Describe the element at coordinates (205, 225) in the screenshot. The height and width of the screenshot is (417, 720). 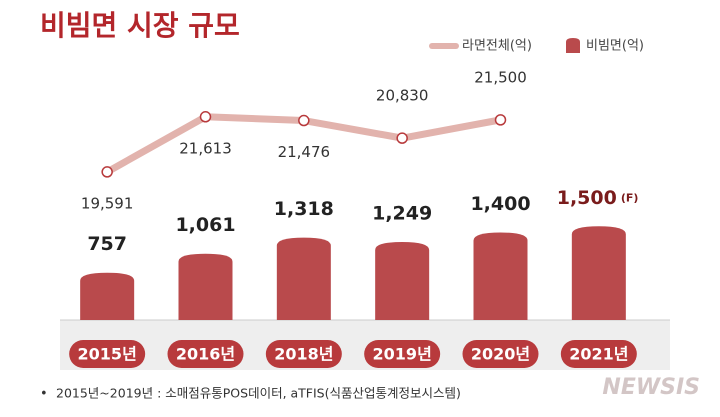
I see `bar-value-label: 1,061` at that location.